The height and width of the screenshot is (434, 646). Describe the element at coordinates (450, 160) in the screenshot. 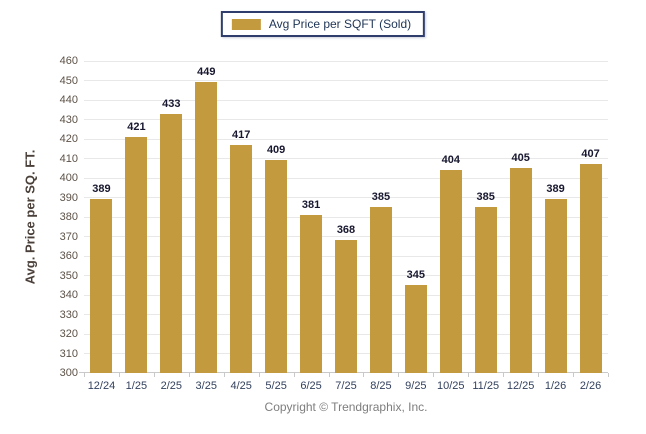

I see `bar-value-label: 404` at that location.